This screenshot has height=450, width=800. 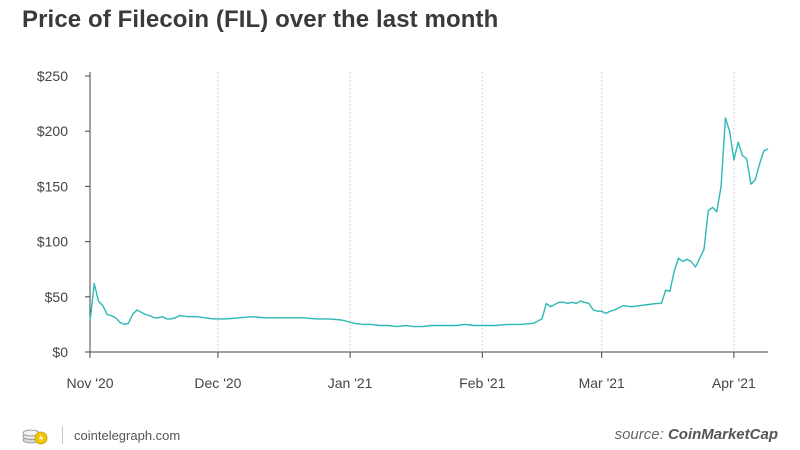 I want to click on y-tick-label: $50, so click(x=57, y=297).